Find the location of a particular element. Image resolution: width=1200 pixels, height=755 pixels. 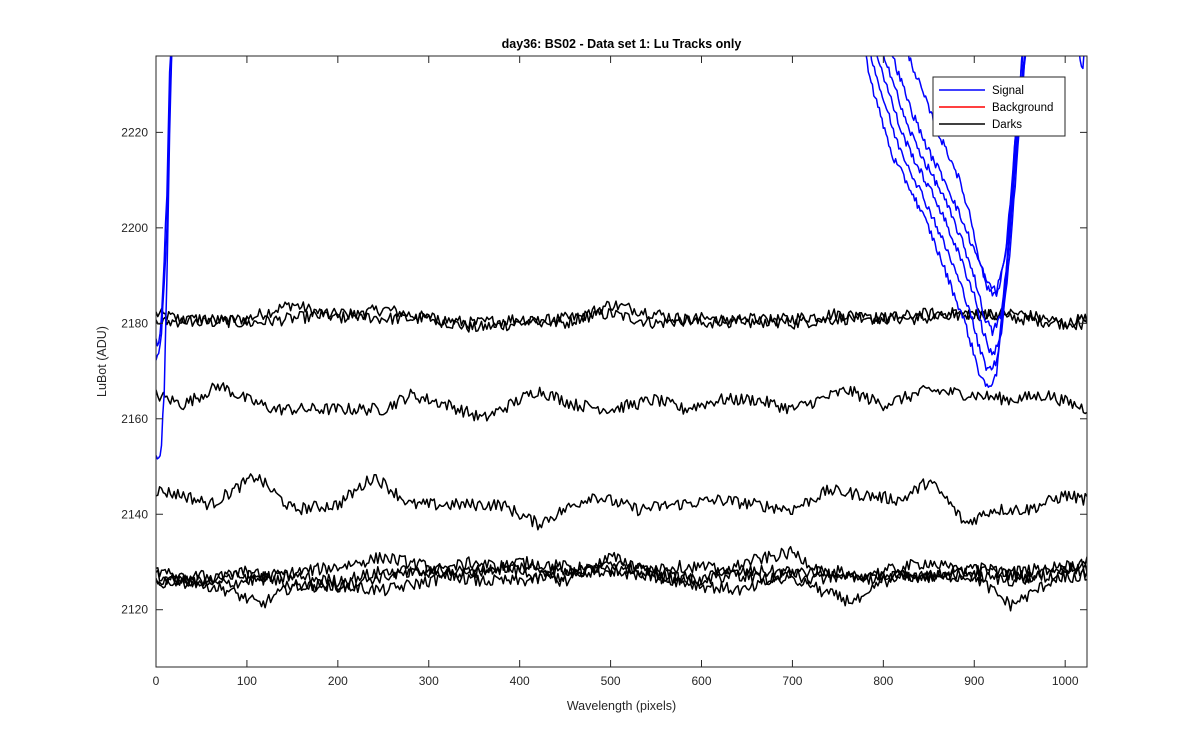

y-tick-label: 2160 is located at coordinates (134, 419).